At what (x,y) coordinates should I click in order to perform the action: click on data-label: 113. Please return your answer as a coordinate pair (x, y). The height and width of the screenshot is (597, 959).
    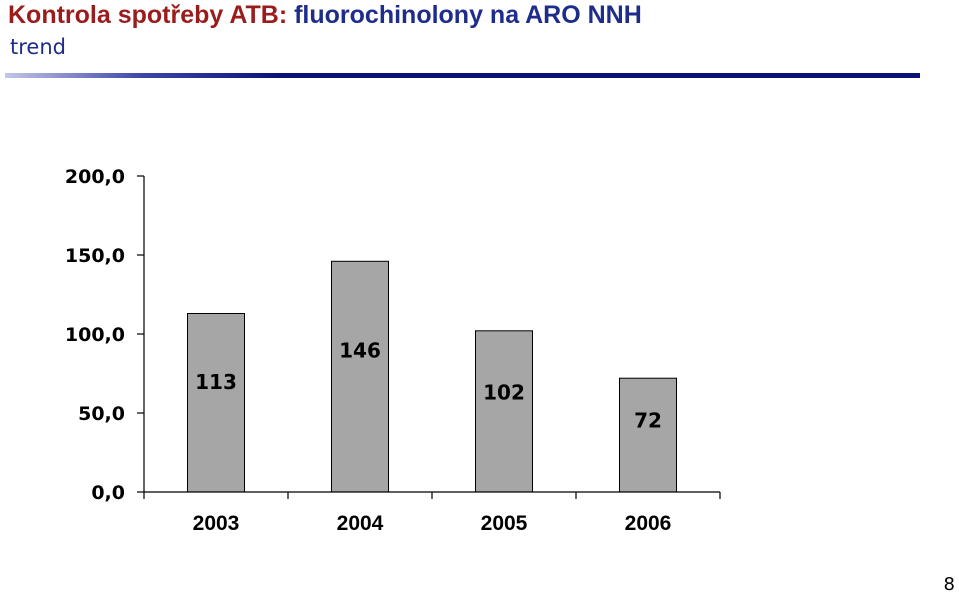
    Looking at the image, I should click on (216, 382).